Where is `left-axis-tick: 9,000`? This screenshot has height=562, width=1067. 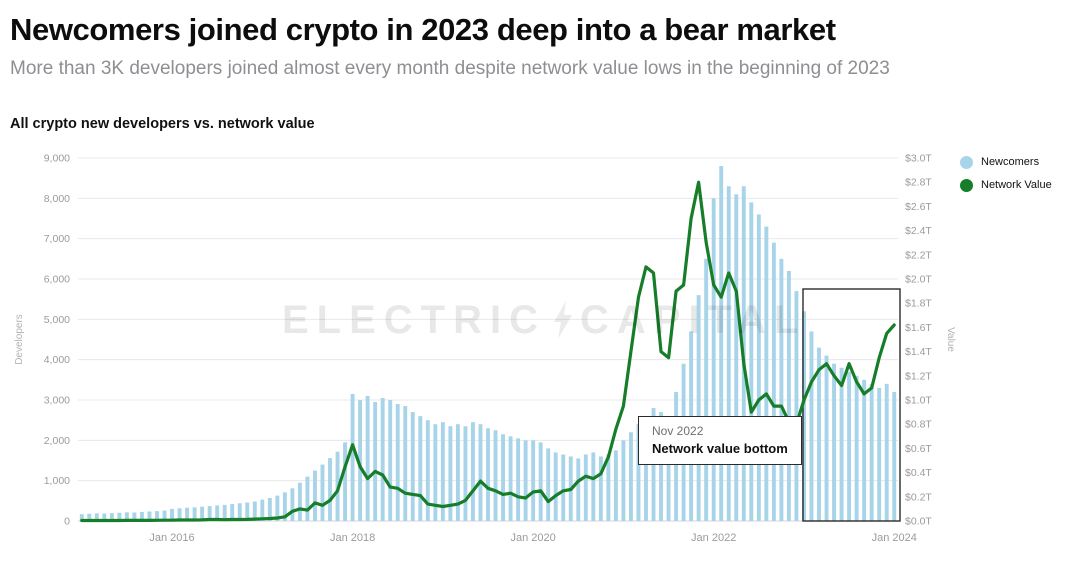 left-axis-tick: 9,000 is located at coordinates (57, 158).